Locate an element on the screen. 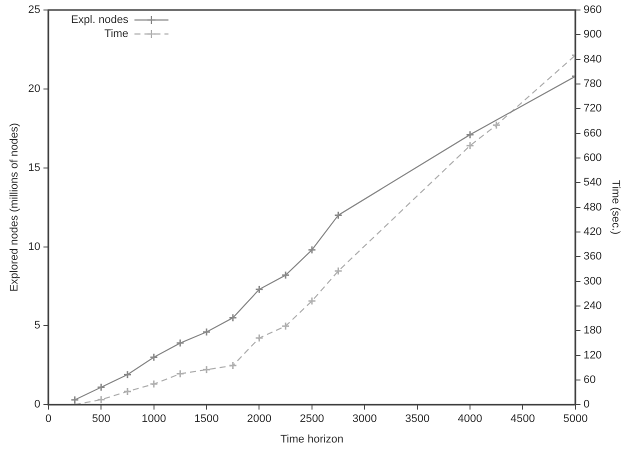 The image size is (634, 452). y-tick-label: 25 is located at coordinates (34, 10).